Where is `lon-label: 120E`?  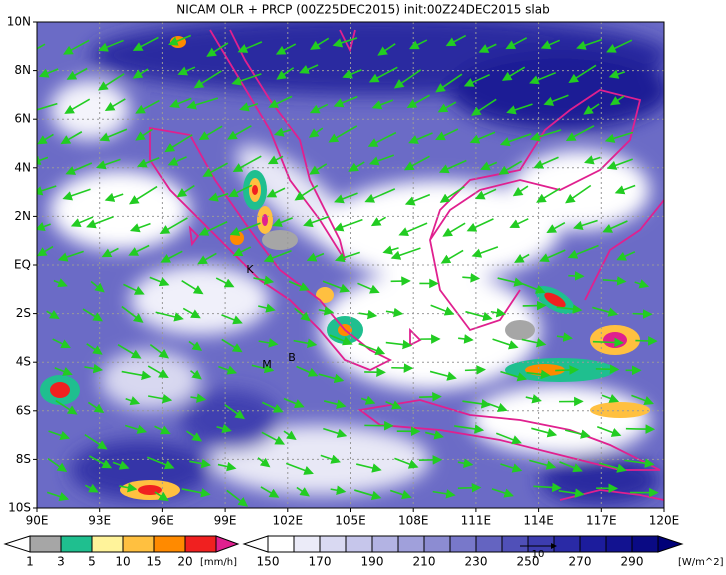 lon-label: 120E is located at coordinates (664, 521).